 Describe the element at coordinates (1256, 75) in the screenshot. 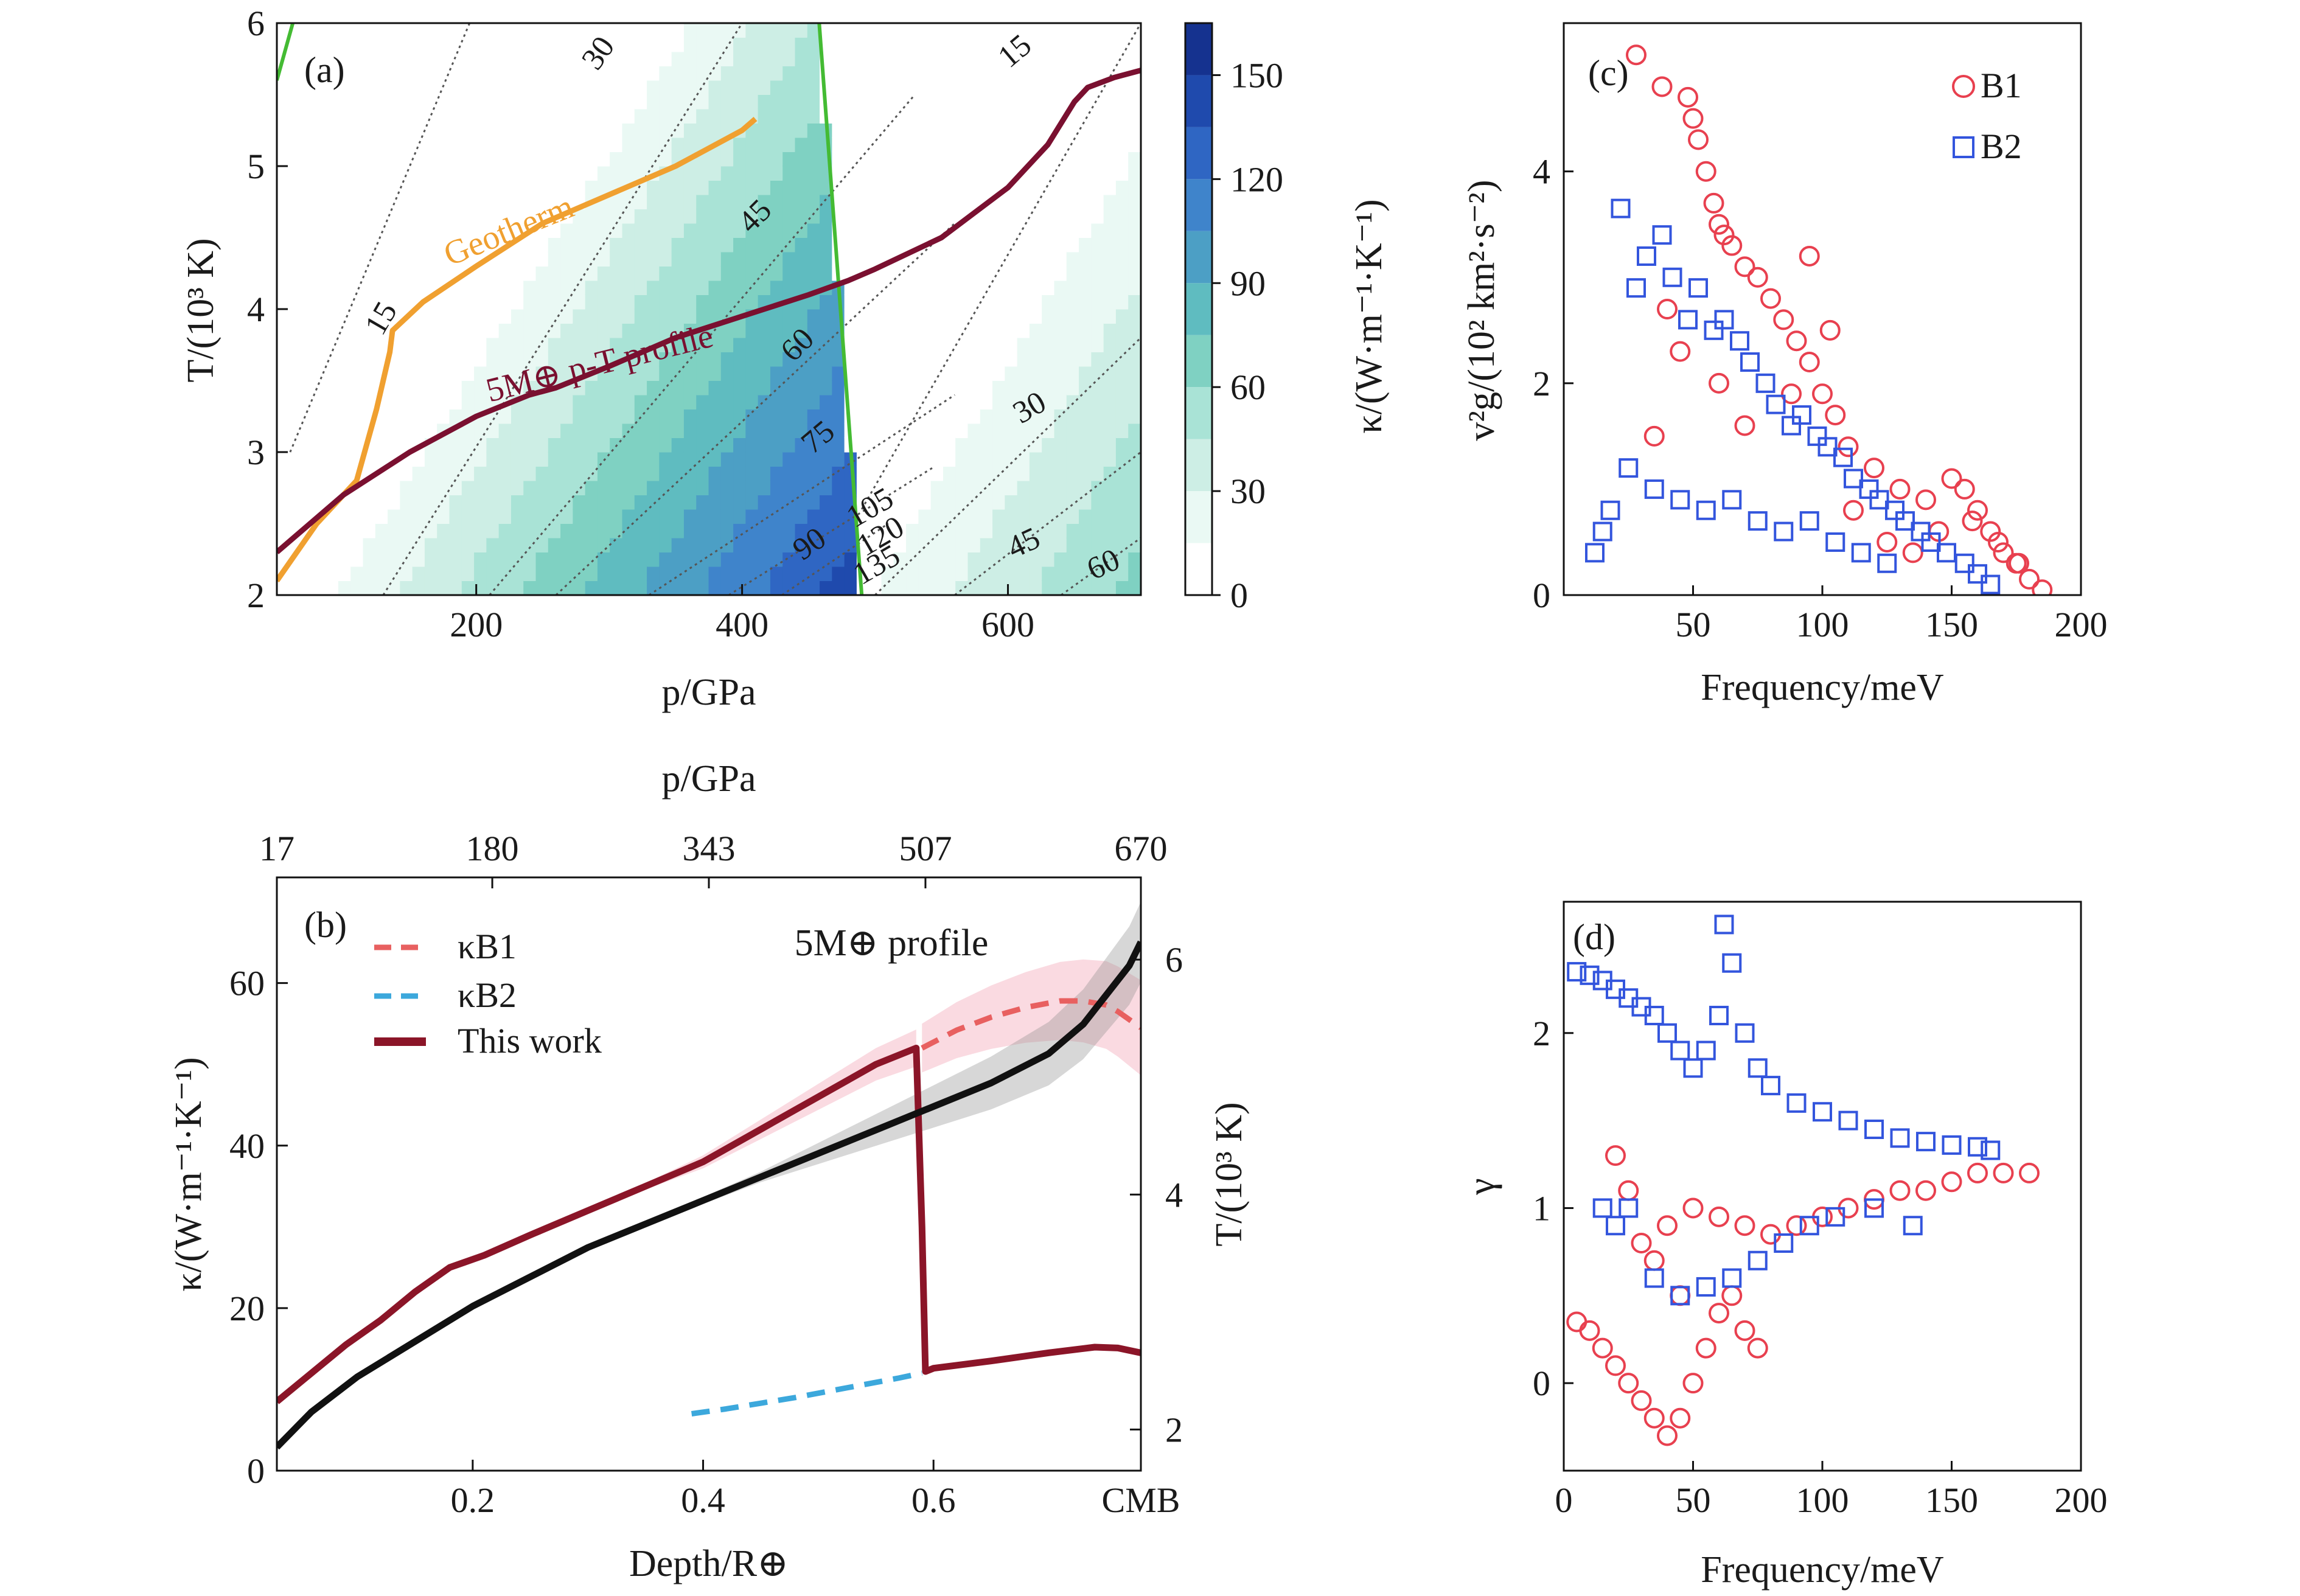

I see `colorbar-tick-label: 150` at that location.